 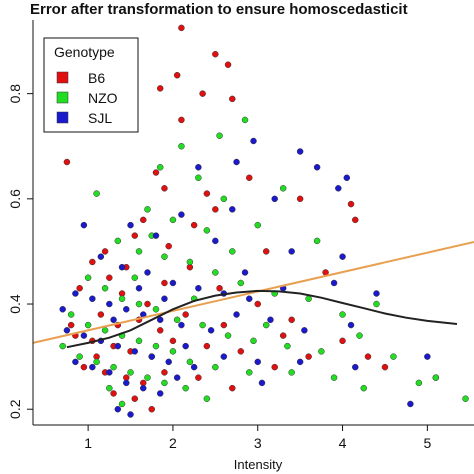 I want to click on x-tick-label: 3, so click(x=258, y=443).